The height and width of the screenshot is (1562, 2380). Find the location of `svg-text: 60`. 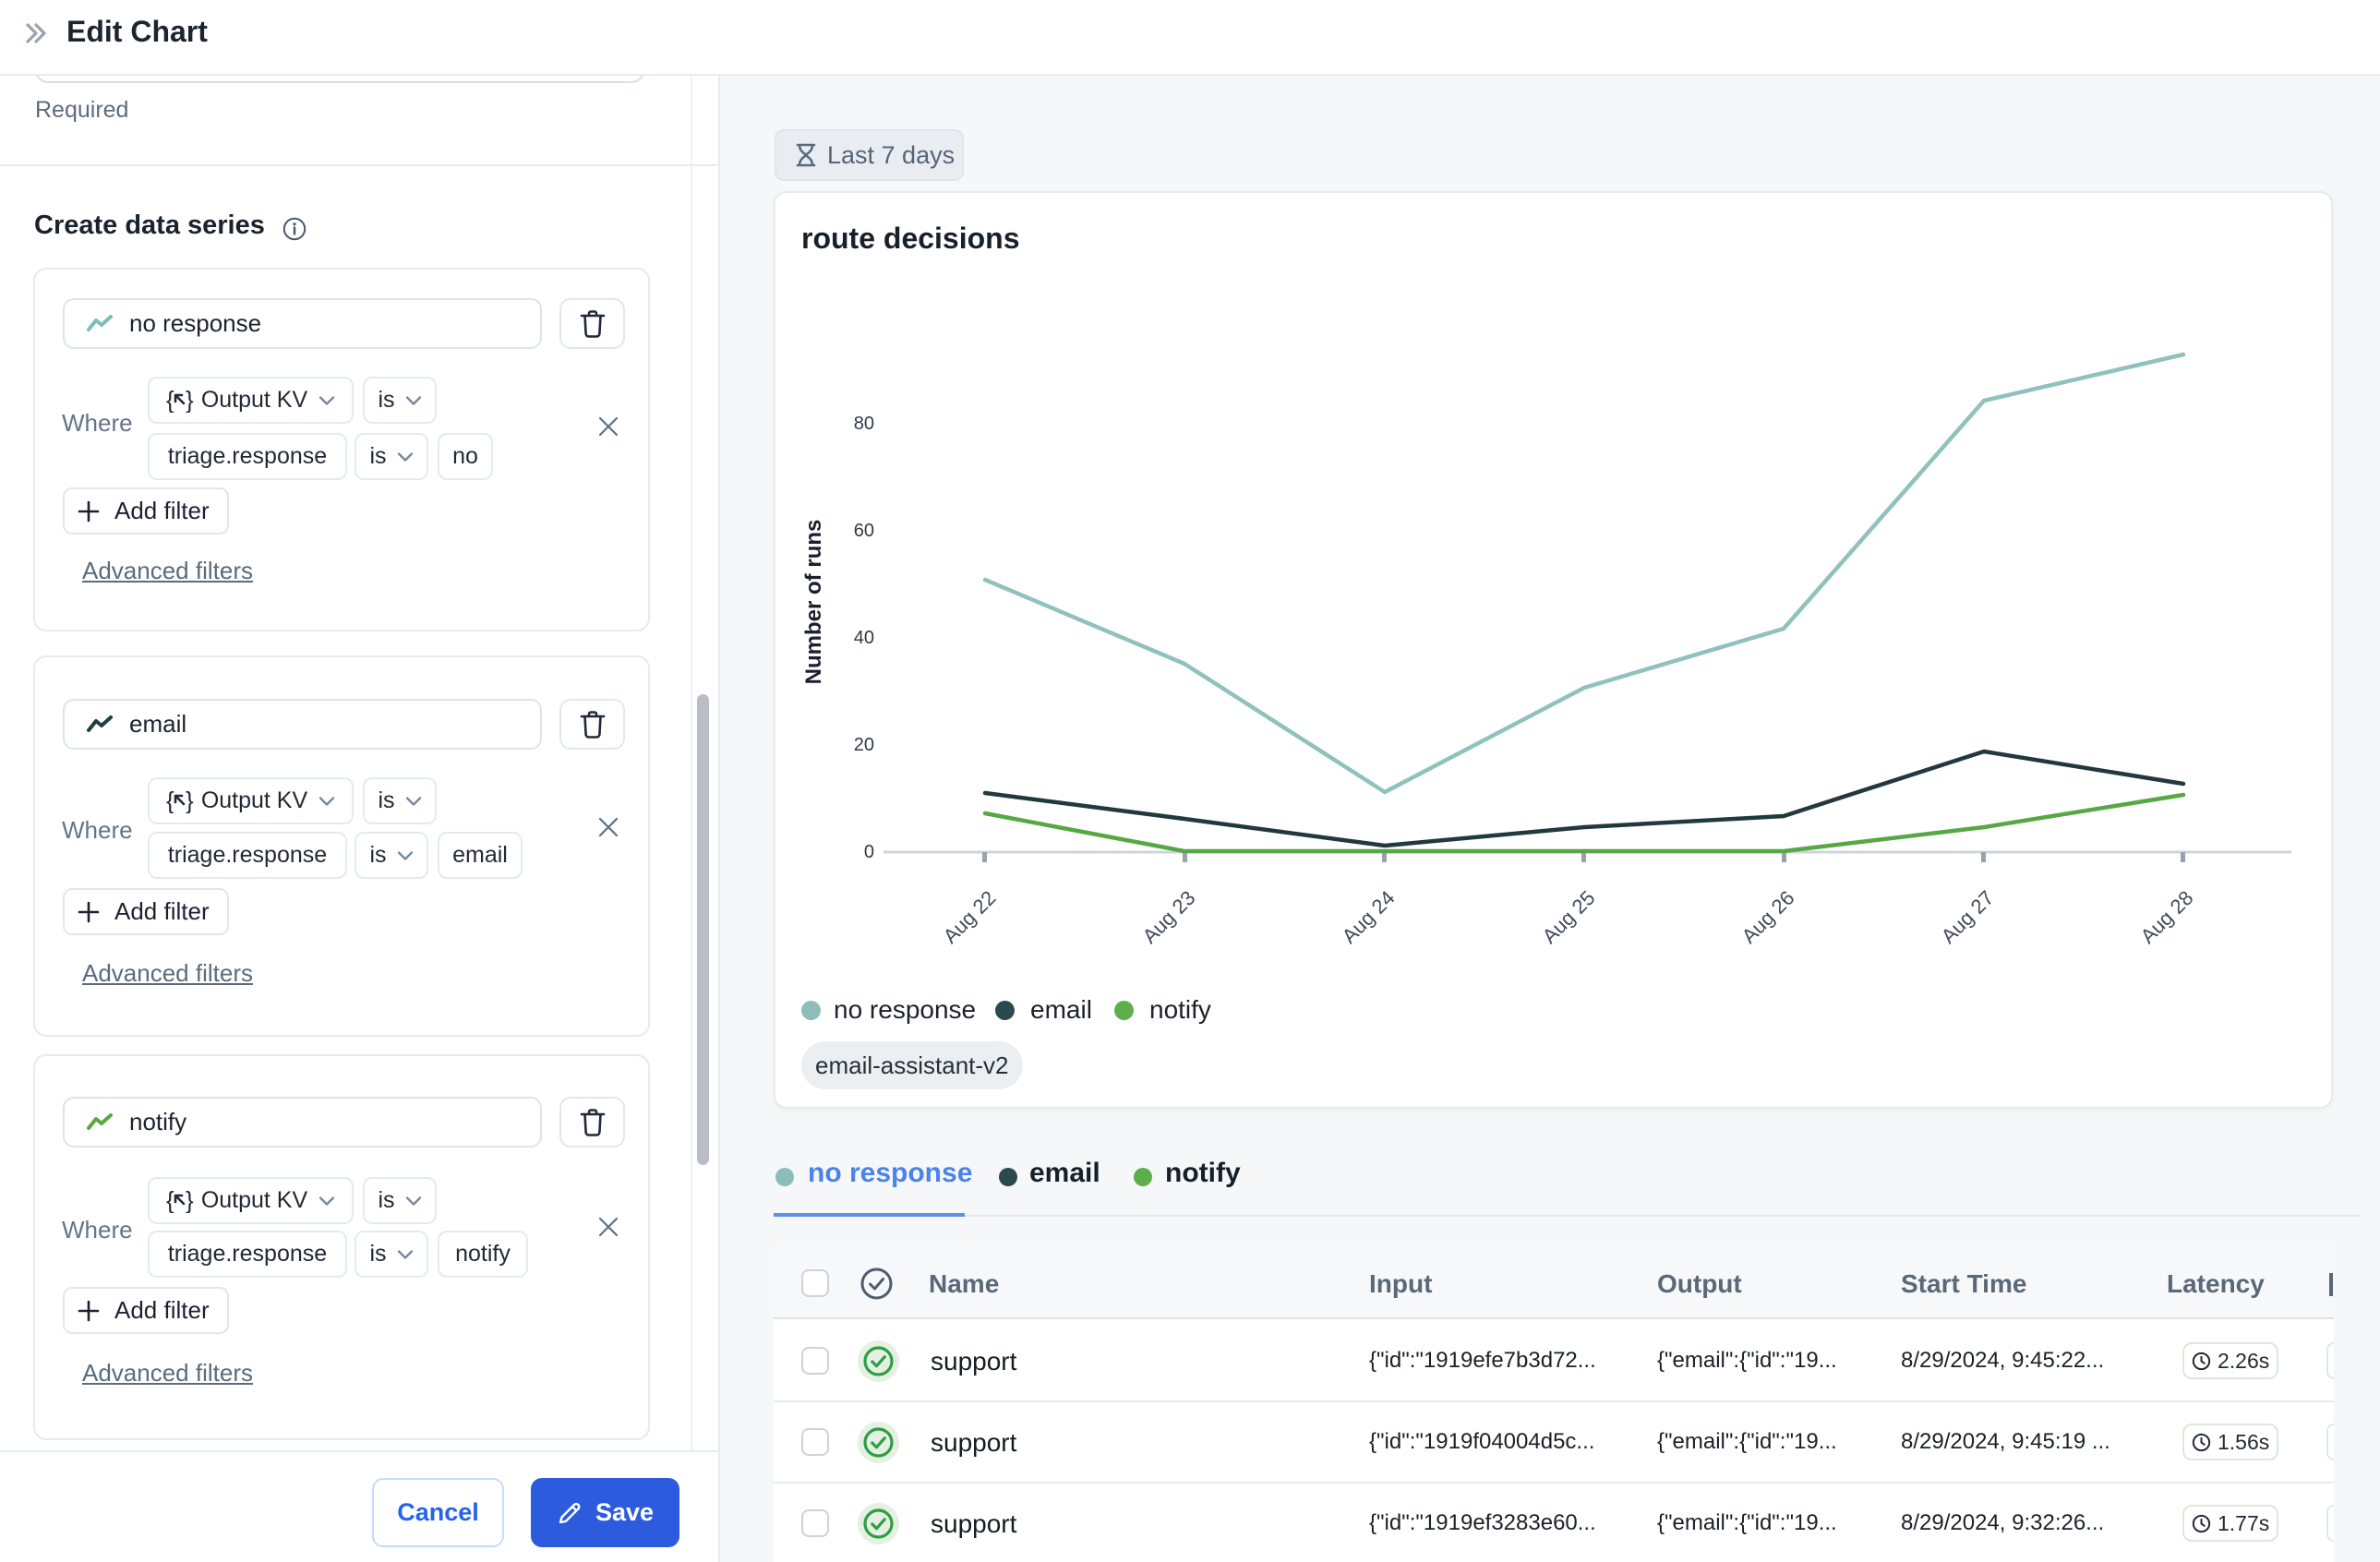

svg-text: 60 is located at coordinates (864, 531).